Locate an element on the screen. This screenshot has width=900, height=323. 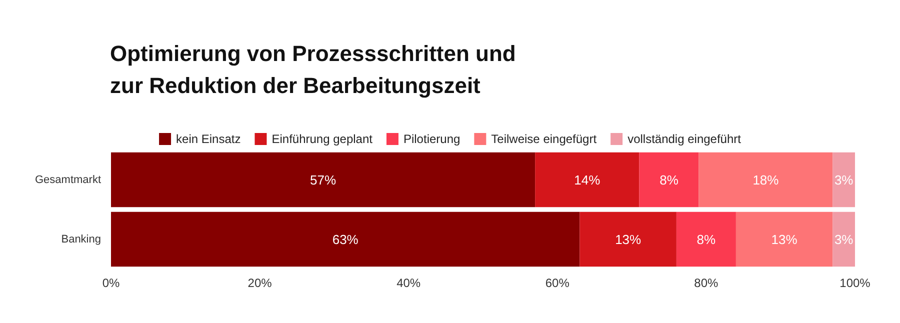
chart-title: Optimierung von Prozessschritten und zur Reduktion der Bearbeitungszeit is located at coordinates (313, 70).